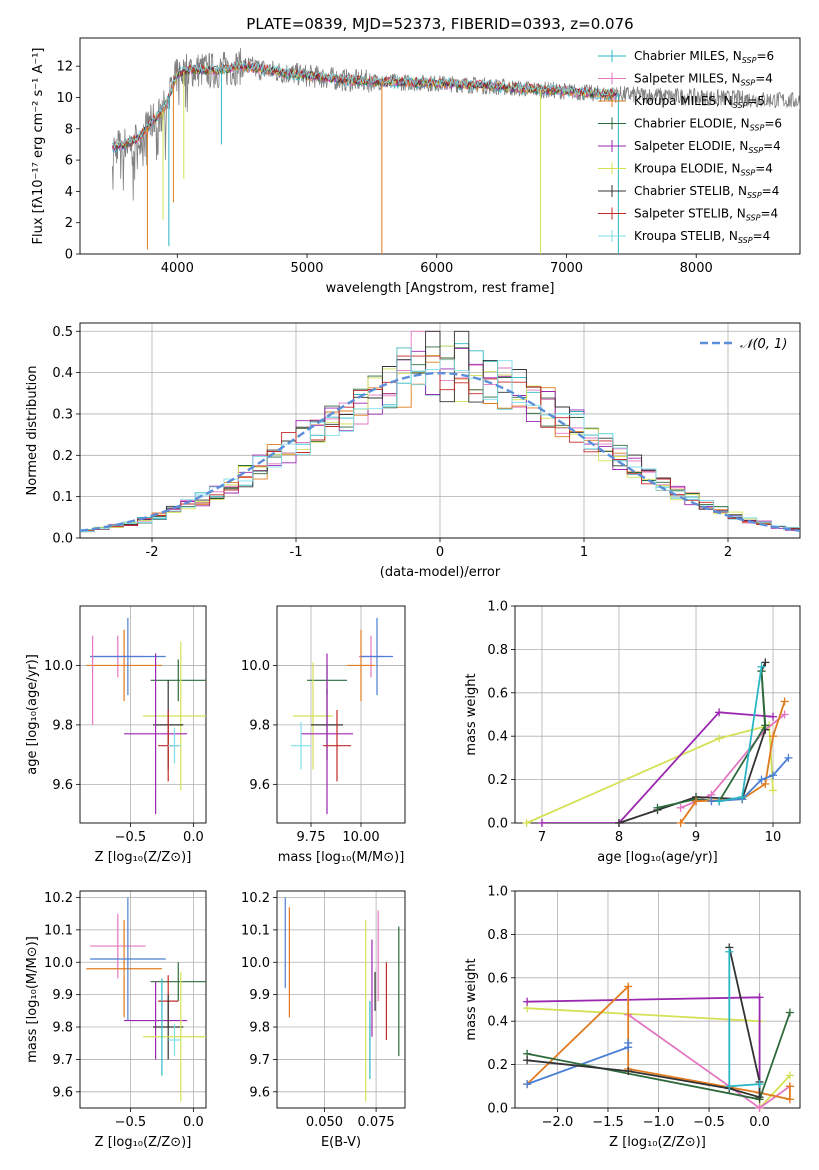  What do you see at coordinates (440, 572) in the screenshot?
I see `x-axis-label: (data-model)/error` at bounding box center [440, 572].